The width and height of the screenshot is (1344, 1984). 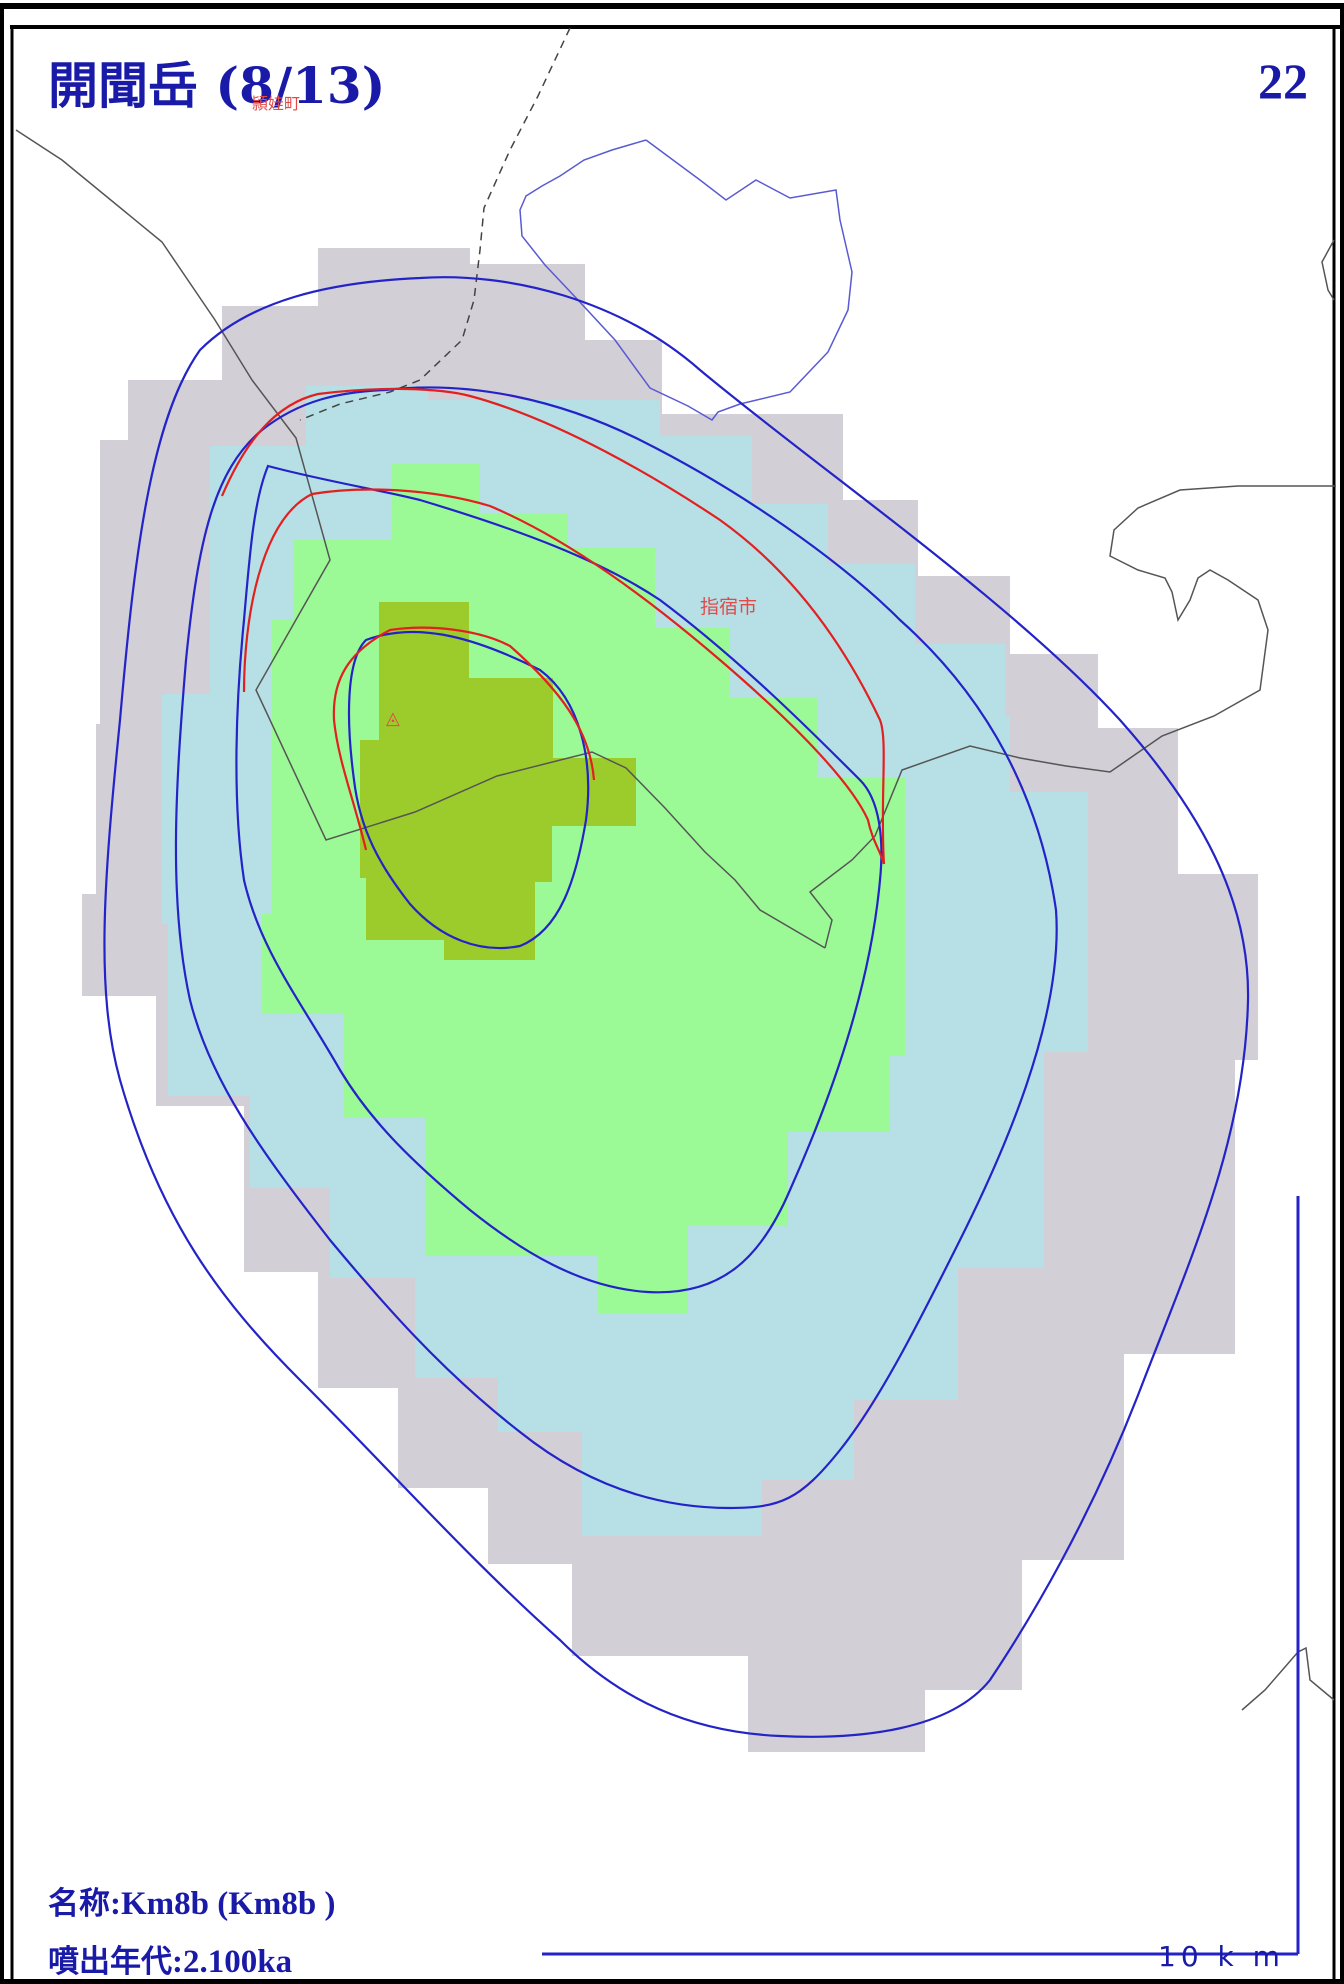 What do you see at coordinates (300, 85) in the screenshot?
I see `page-index: (8/13)` at bounding box center [300, 85].